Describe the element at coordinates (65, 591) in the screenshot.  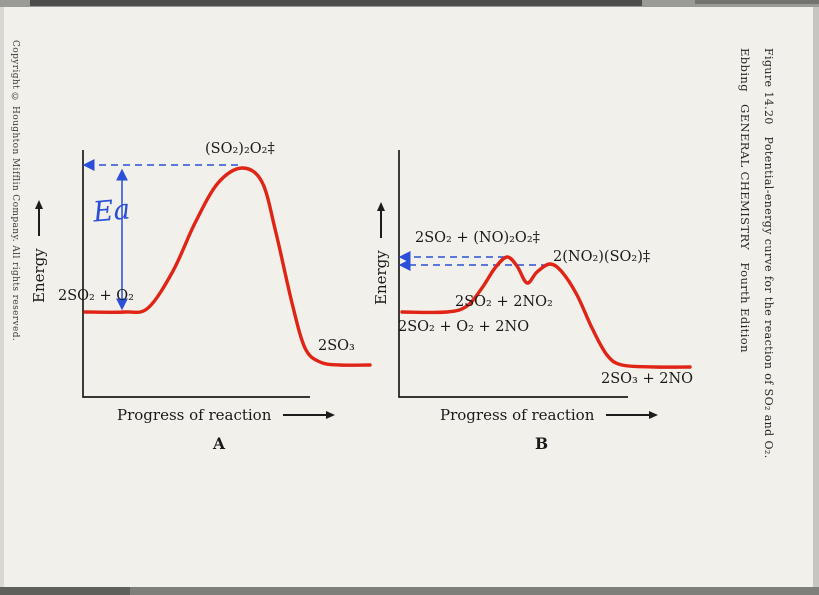
I see `scan-artifact-bottom-left-band` at that location.